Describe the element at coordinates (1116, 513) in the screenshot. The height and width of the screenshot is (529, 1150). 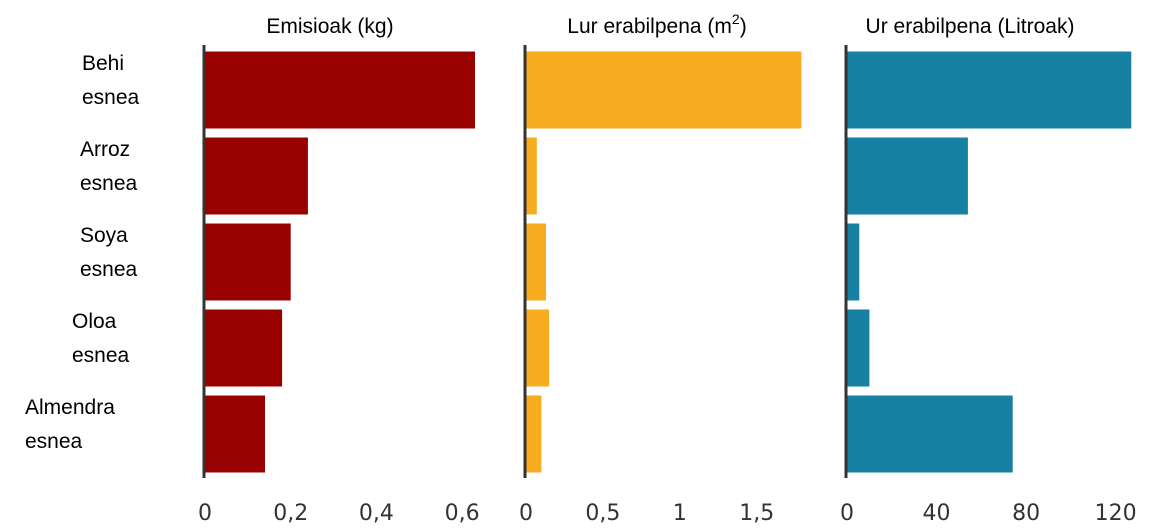
I see `tick-label: 120` at that location.